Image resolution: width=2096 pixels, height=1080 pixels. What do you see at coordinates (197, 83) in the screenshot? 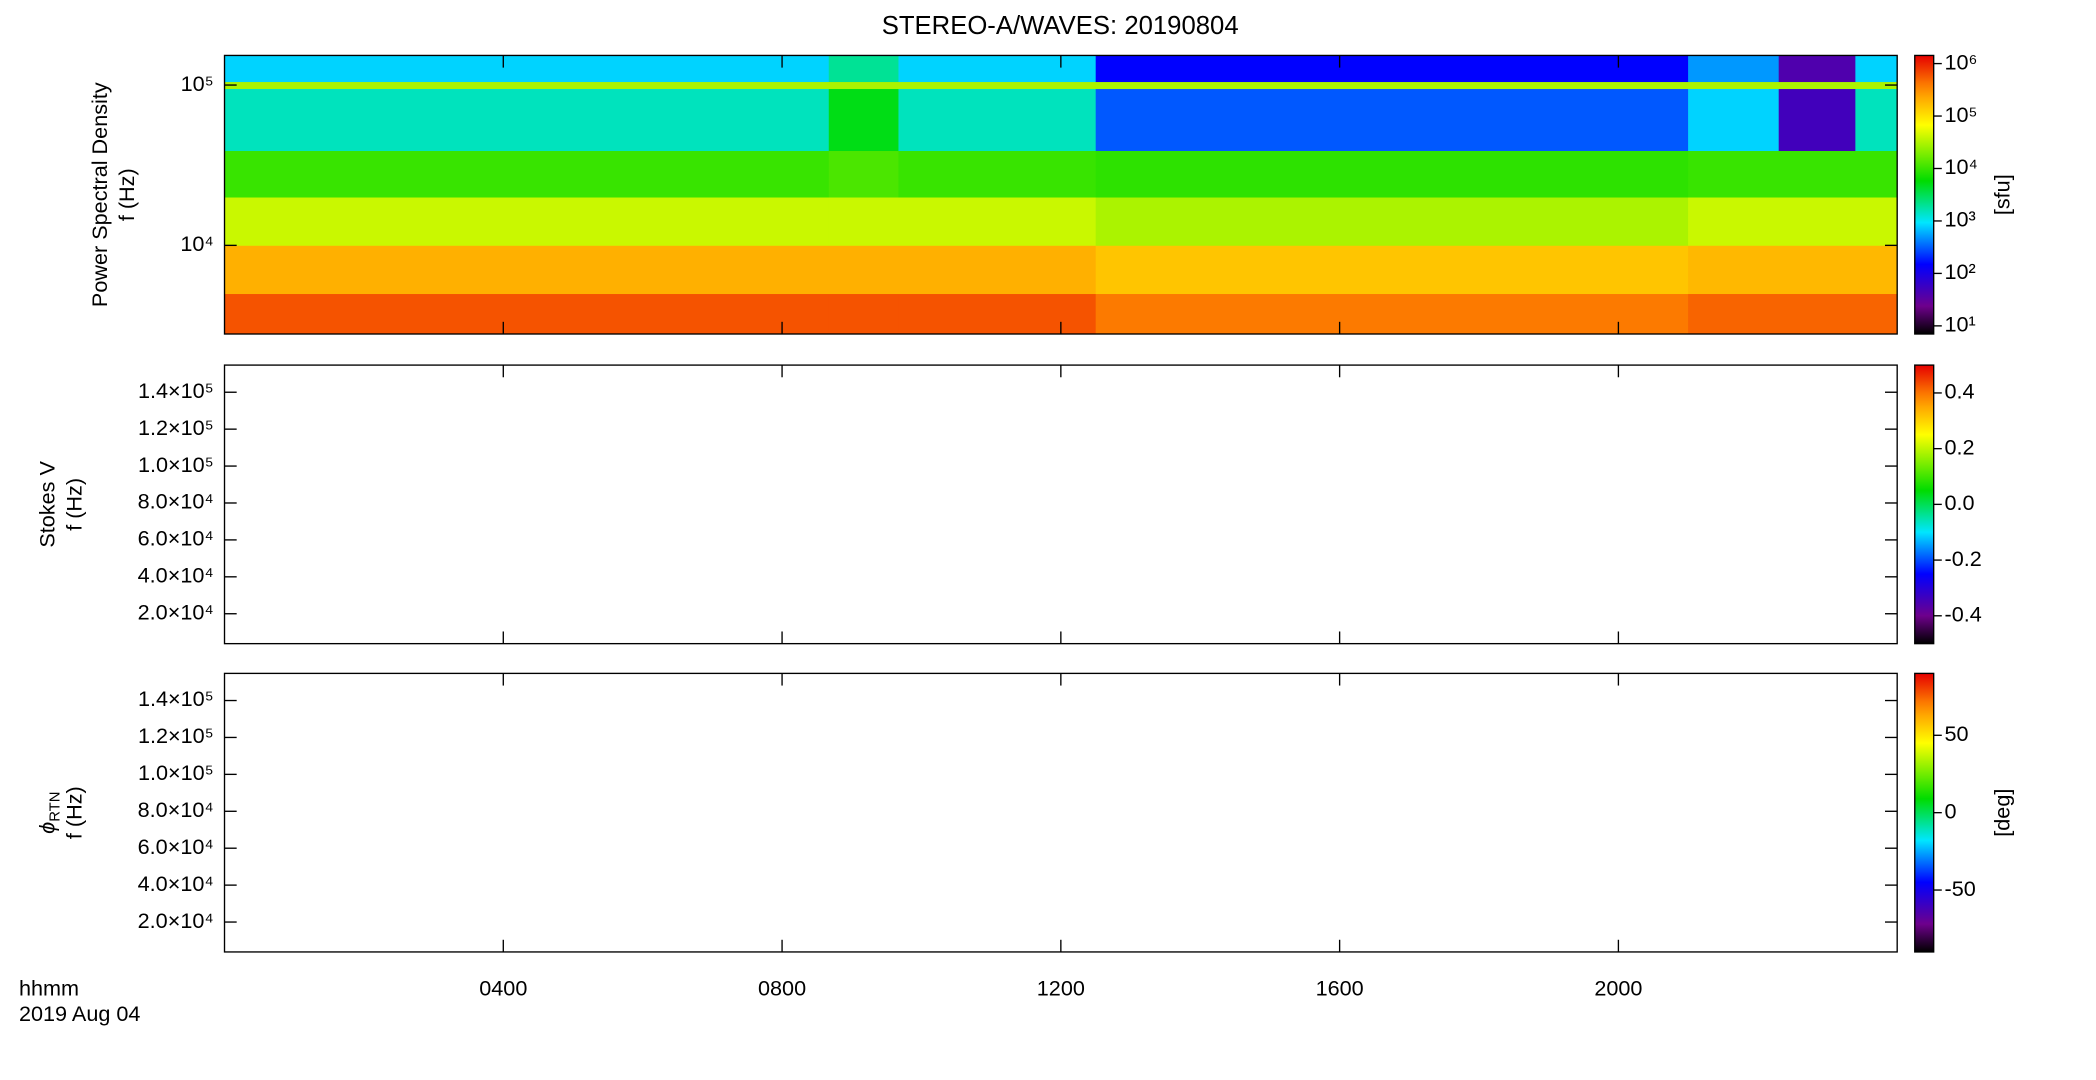
I see `y-tick-label: 10⁵` at bounding box center [197, 83].